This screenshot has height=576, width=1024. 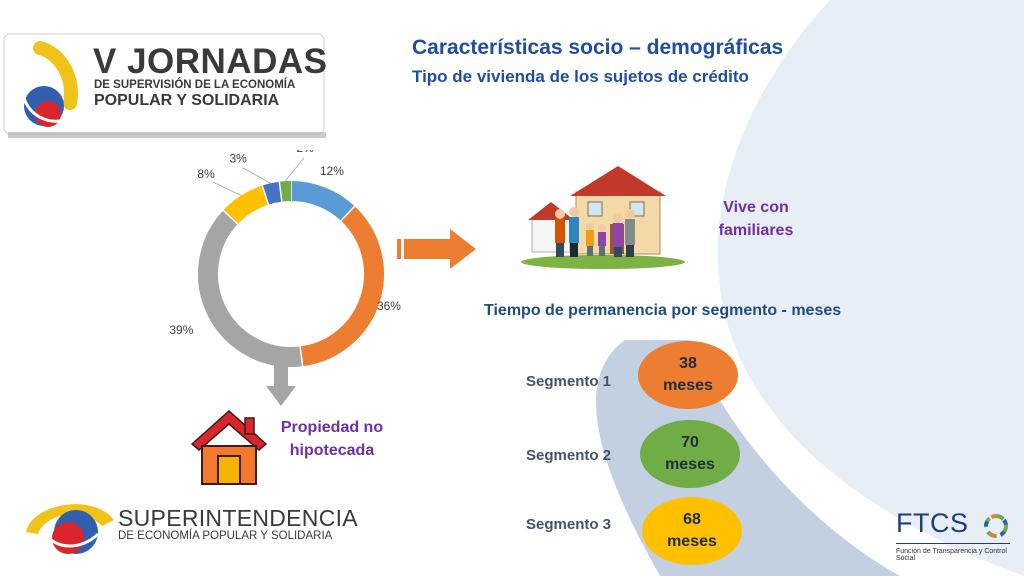 I want to click on right-arrow-icon, so click(x=436, y=249).